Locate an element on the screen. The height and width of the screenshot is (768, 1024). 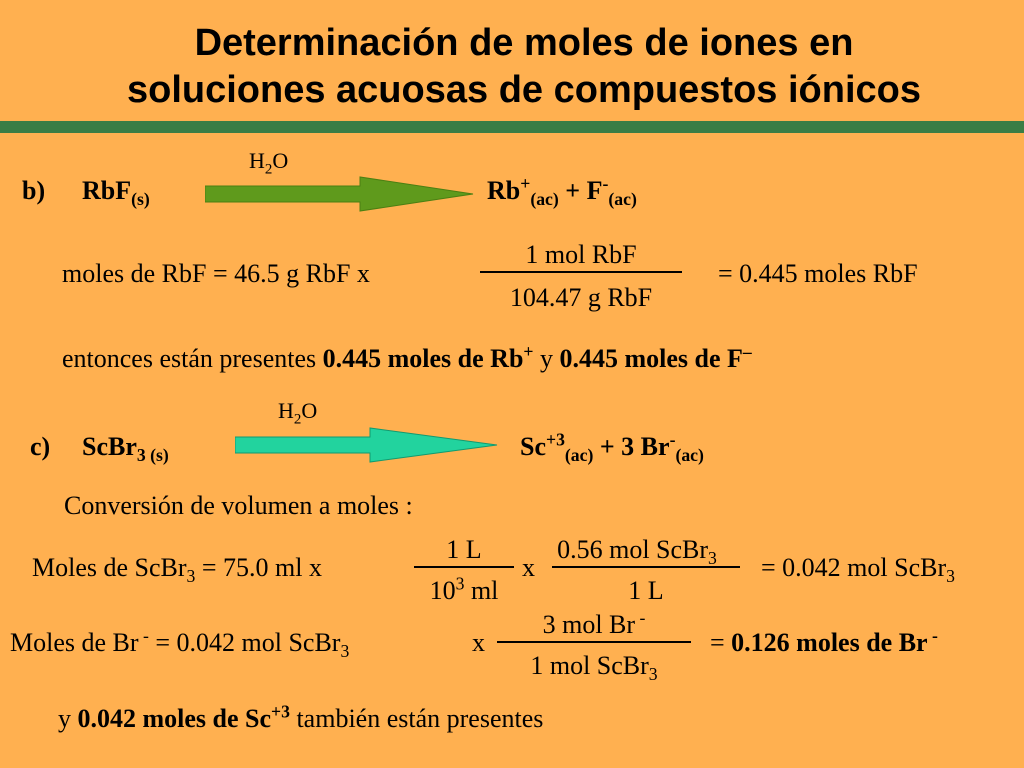
part-b-denominator: 104.47 g RbF is located at coordinates (581, 297).